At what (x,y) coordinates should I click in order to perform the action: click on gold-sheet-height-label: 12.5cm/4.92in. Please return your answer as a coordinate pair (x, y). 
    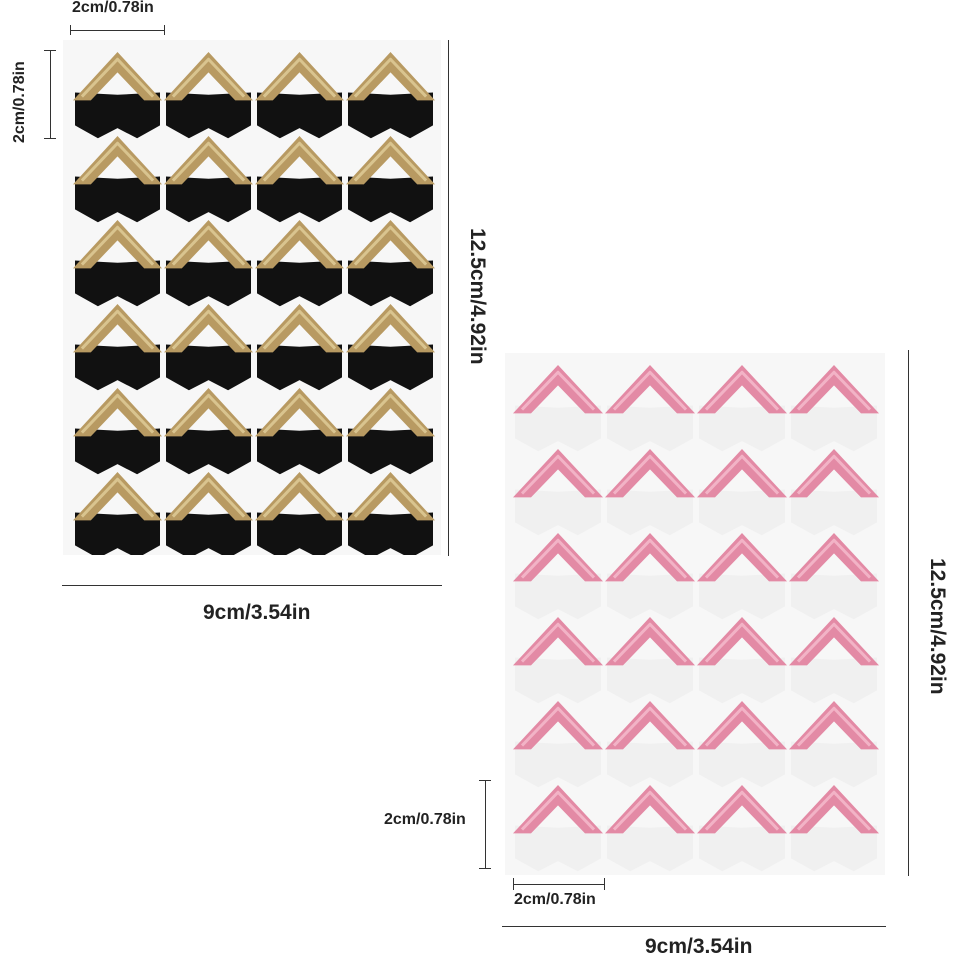
    Looking at the image, I should click on (477, 296).